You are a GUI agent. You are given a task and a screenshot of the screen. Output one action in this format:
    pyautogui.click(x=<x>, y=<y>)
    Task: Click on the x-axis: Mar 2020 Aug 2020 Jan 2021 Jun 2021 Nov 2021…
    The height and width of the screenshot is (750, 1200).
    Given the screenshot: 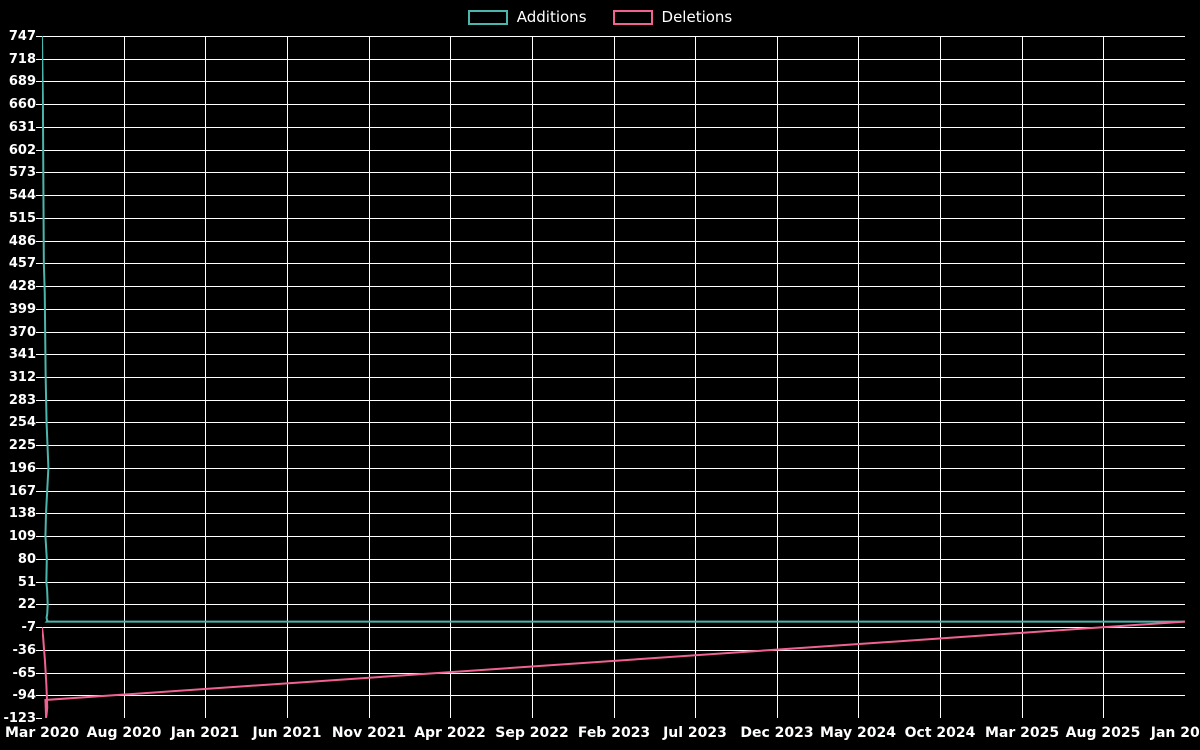 What is the action you would take?
    pyautogui.click(x=600, y=736)
    